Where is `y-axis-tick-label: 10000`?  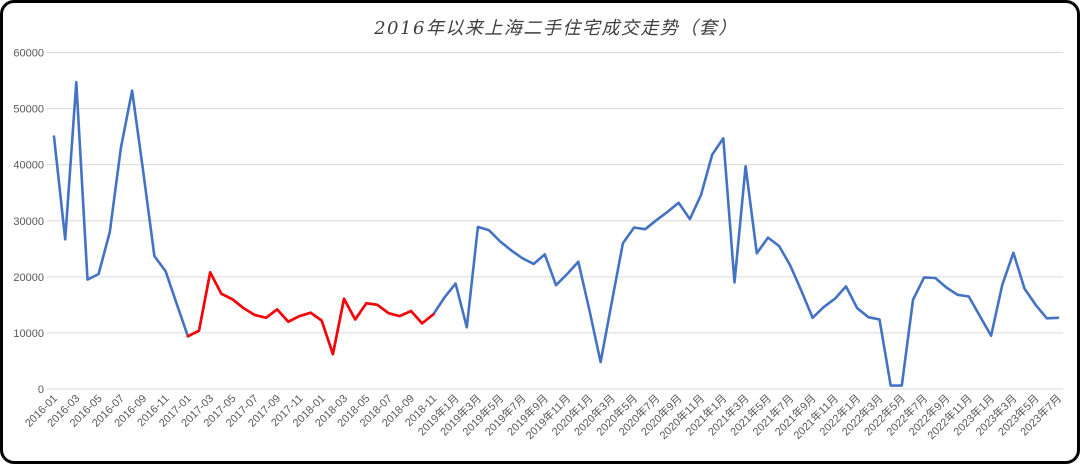 y-axis-tick-label: 10000 is located at coordinates (28, 334).